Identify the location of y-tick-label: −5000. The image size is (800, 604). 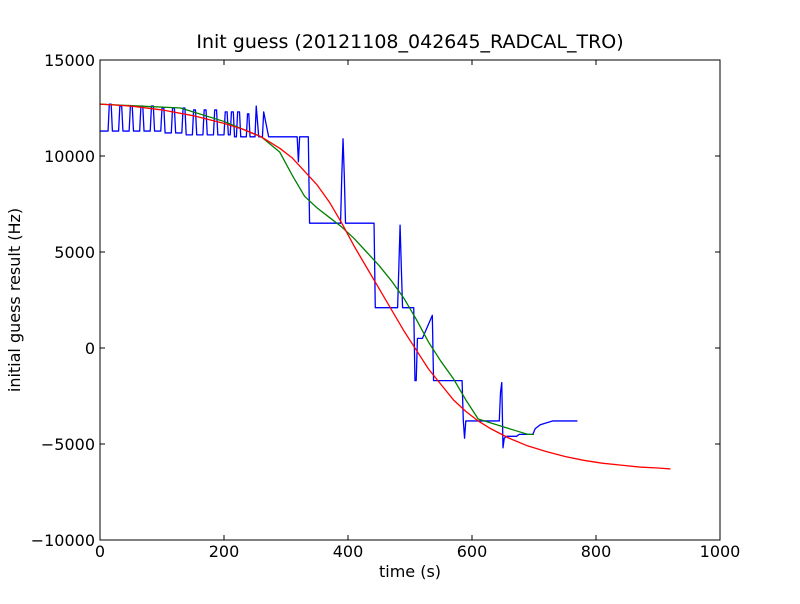
(68, 444).